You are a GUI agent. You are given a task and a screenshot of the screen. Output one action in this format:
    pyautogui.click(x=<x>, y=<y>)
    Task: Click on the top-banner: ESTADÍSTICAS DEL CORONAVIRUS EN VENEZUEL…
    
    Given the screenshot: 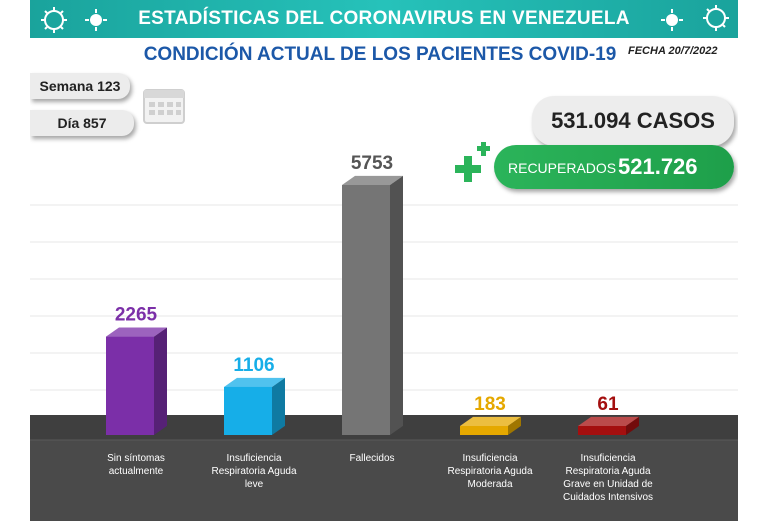 What is the action you would take?
    pyautogui.click(x=384, y=19)
    